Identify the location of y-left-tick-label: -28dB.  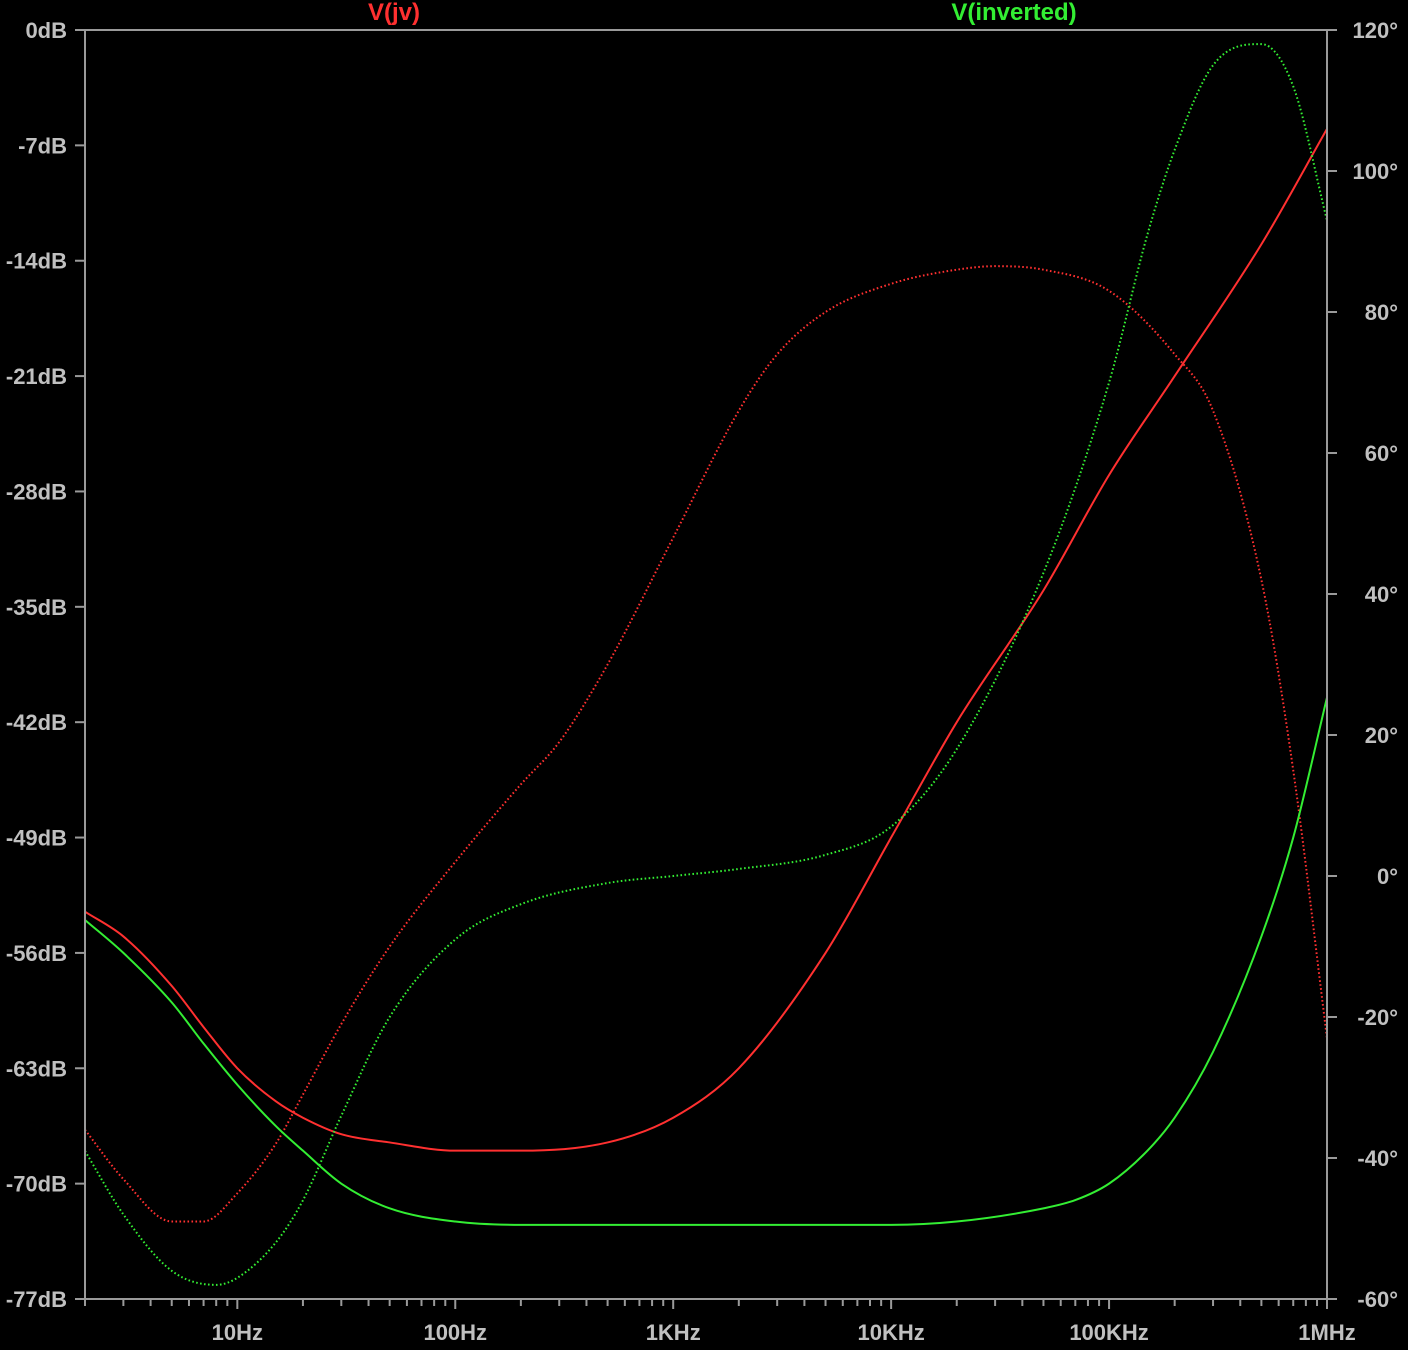
(36, 491).